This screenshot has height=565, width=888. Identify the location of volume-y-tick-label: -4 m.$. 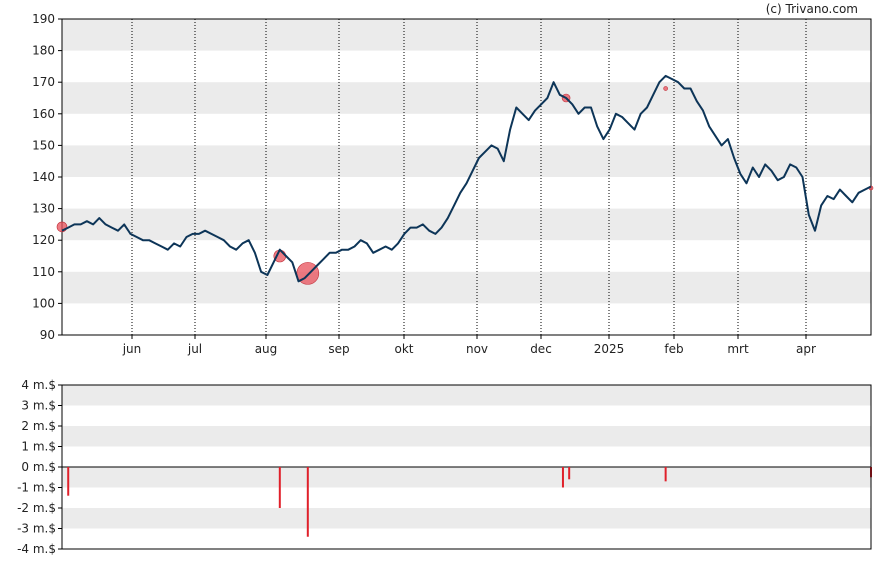
(36, 549).